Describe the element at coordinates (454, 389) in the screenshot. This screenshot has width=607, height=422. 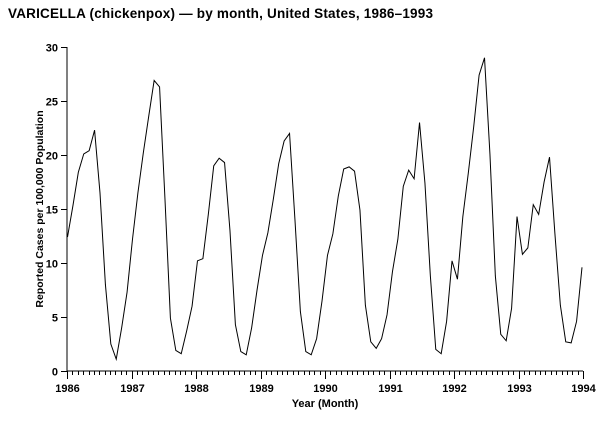
I see `x-tick-label: 1992` at that location.